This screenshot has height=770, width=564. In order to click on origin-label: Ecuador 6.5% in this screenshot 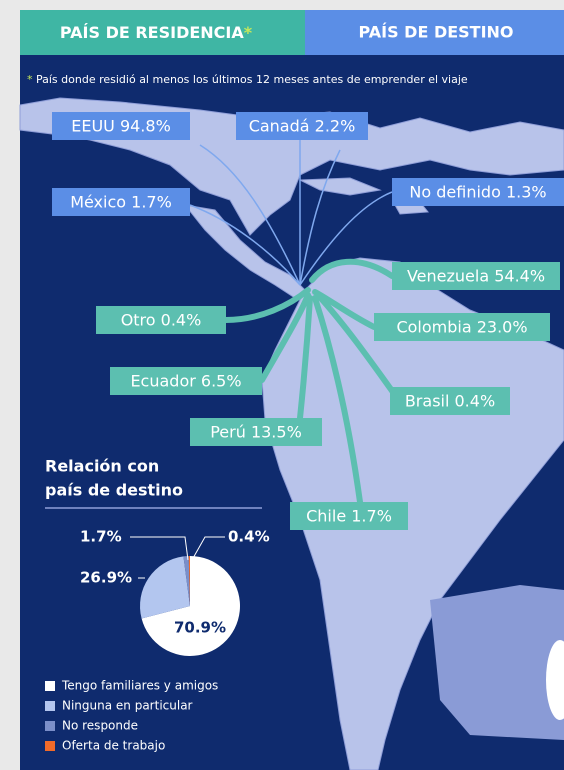, I will do `click(185, 381)`.